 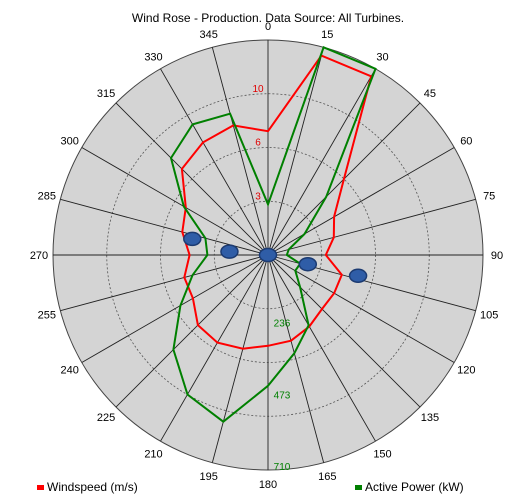 What do you see at coordinates (106, 94) in the screenshot?
I see `angle-label-315: 315` at bounding box center [106, 94].